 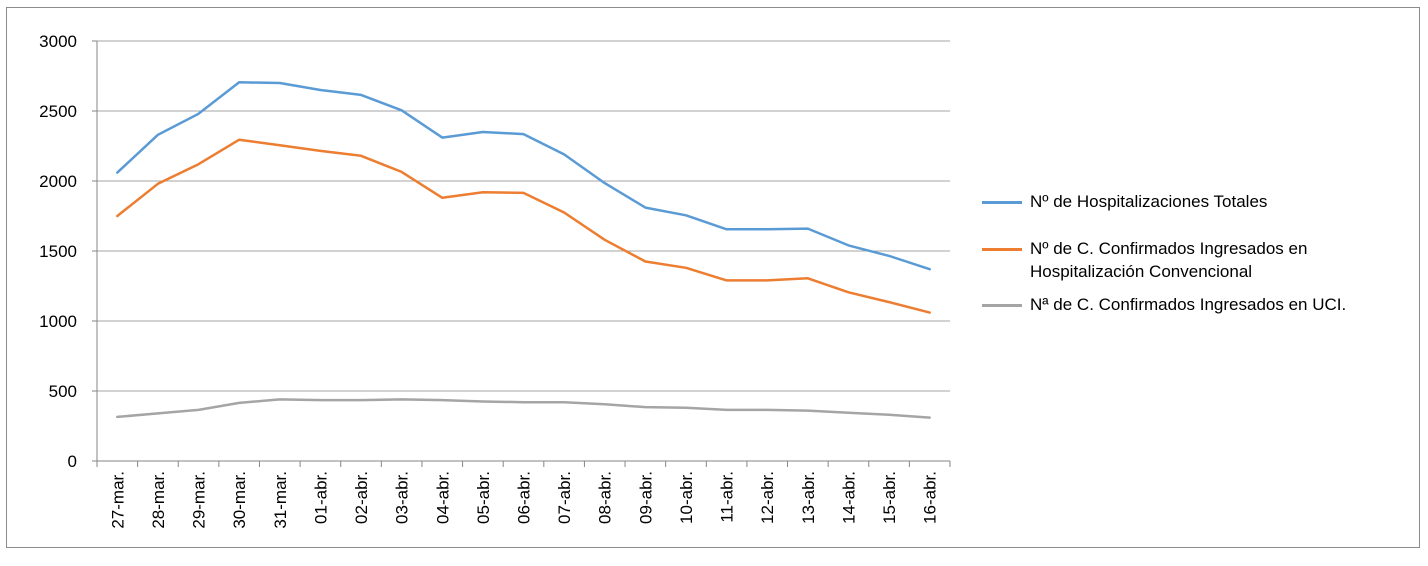 What do you see at coordinates (483, 497) in the screenshot?
I see `x-tick-label: 05-abr.` at bounding box center [483, 497].